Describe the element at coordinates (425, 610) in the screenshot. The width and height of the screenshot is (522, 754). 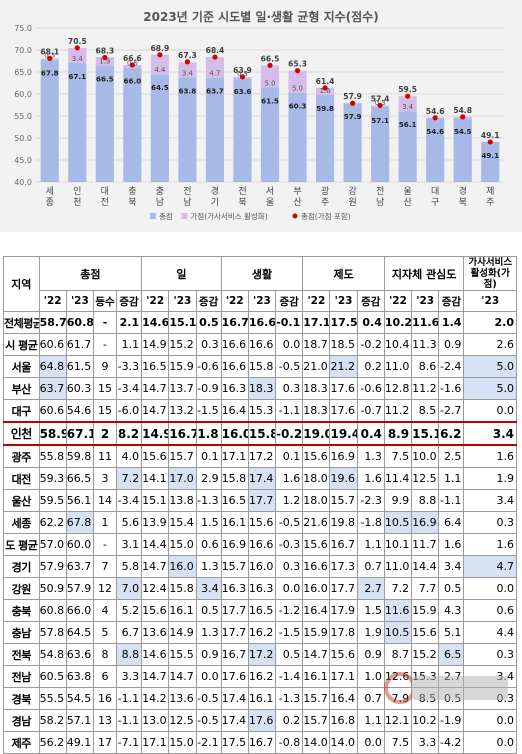
I see `table-cell: 15.9` at that location.